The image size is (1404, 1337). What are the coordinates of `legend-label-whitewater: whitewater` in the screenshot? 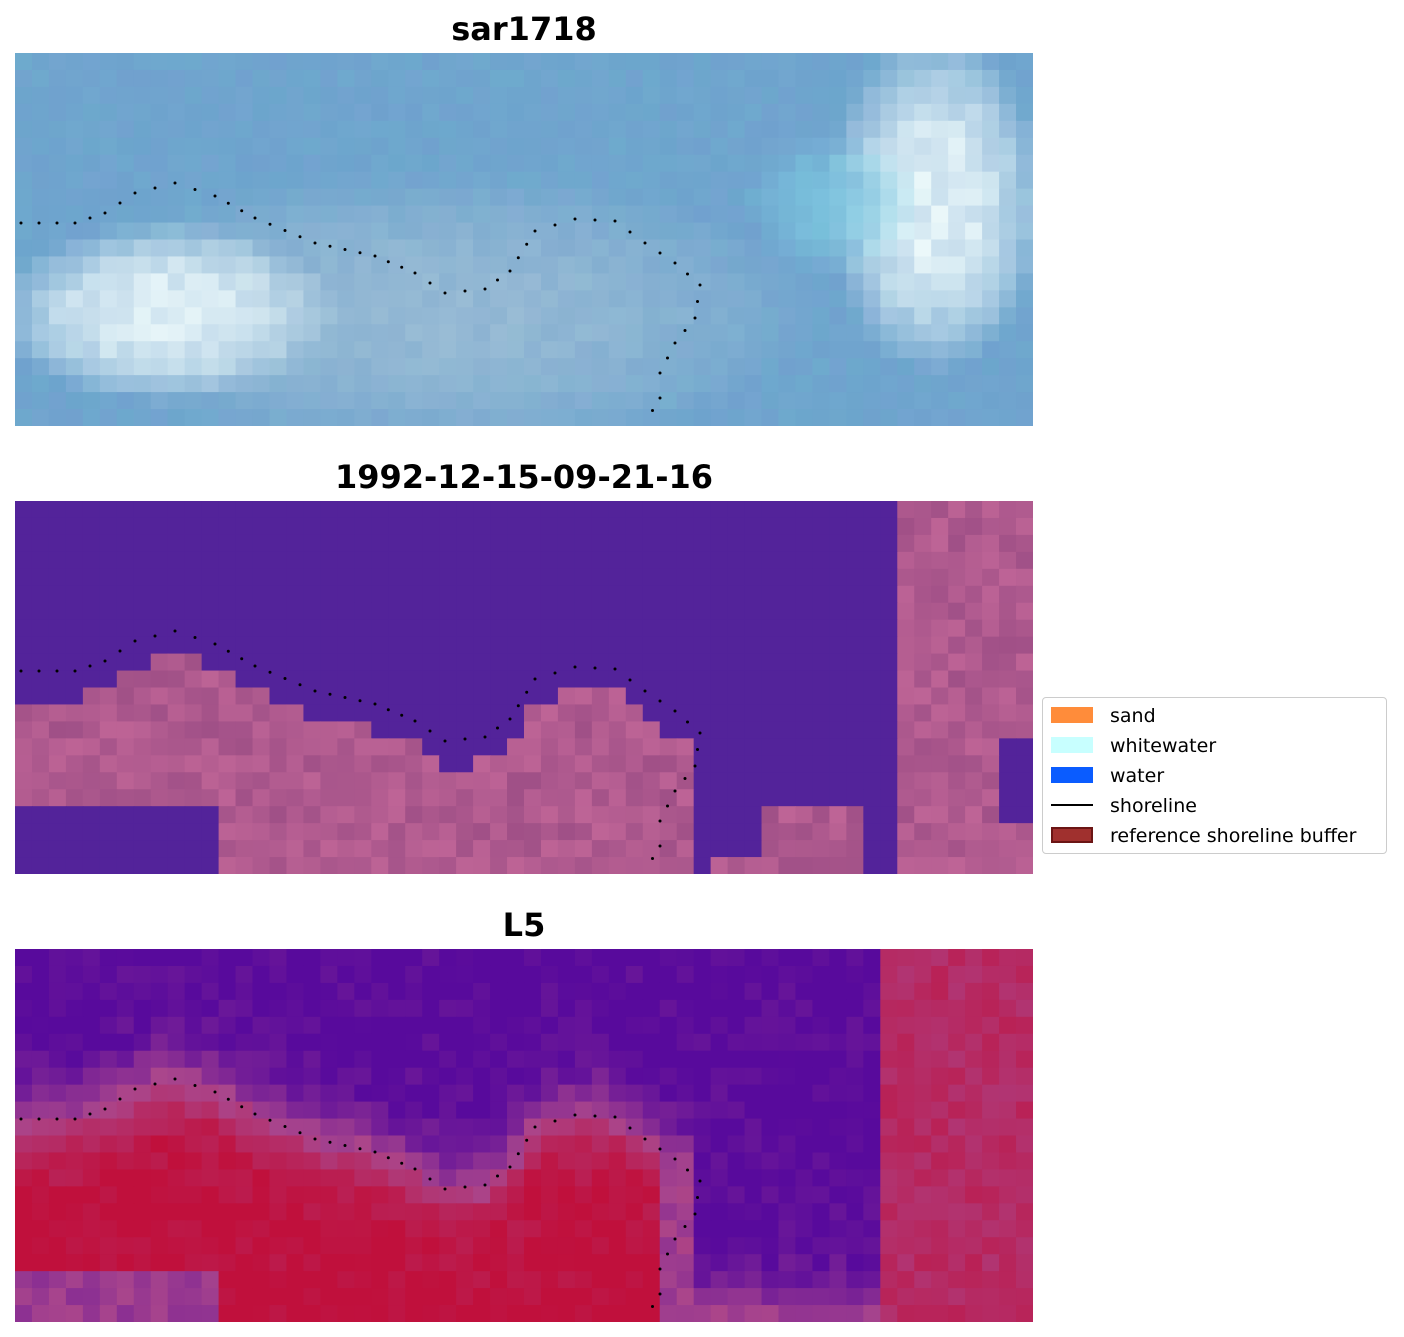 It's located at (1163, 746).